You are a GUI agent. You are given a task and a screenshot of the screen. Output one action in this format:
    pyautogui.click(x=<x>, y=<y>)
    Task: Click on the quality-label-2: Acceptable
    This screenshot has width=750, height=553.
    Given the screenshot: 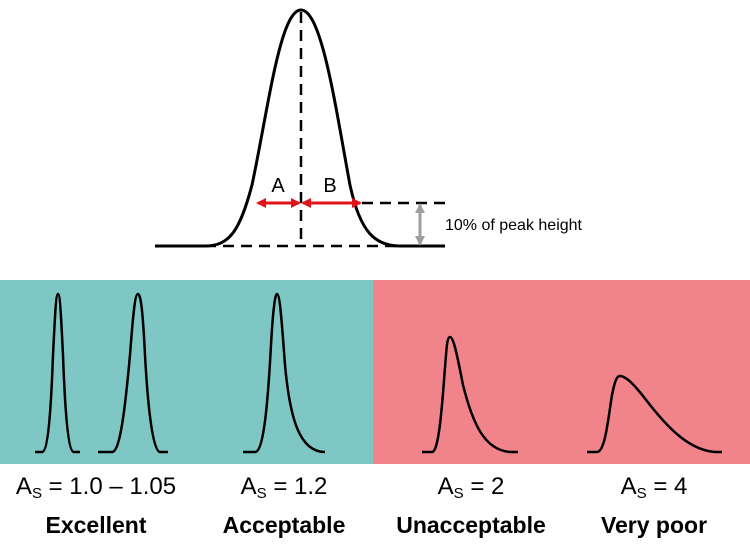 What is the action you would take?
    pyautogui.click(x=284, y=525)
    